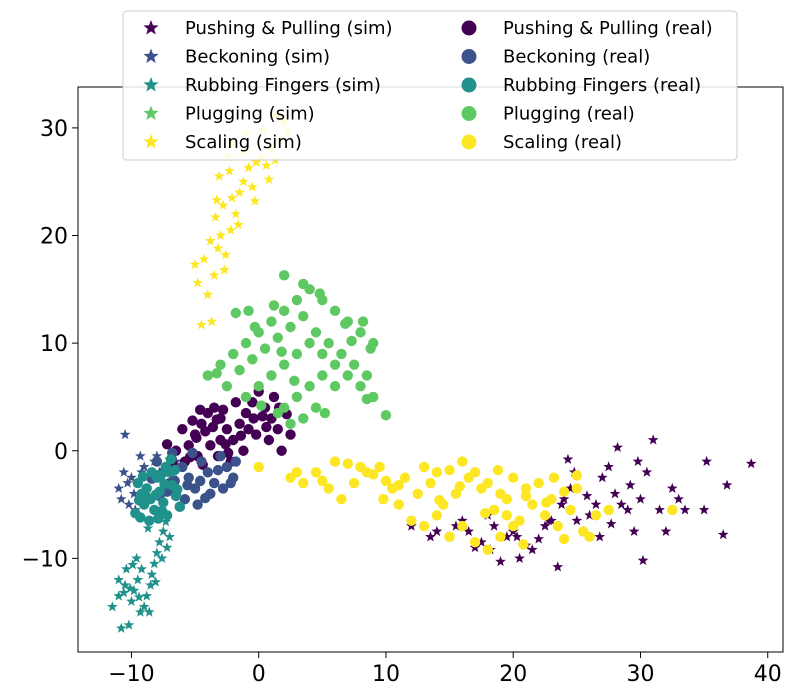  What do you see at coordinates (289, 28) in the screenshot?
I see `legend-label: Pushing & Pulling (sim)` at bounding box center [289, 28].